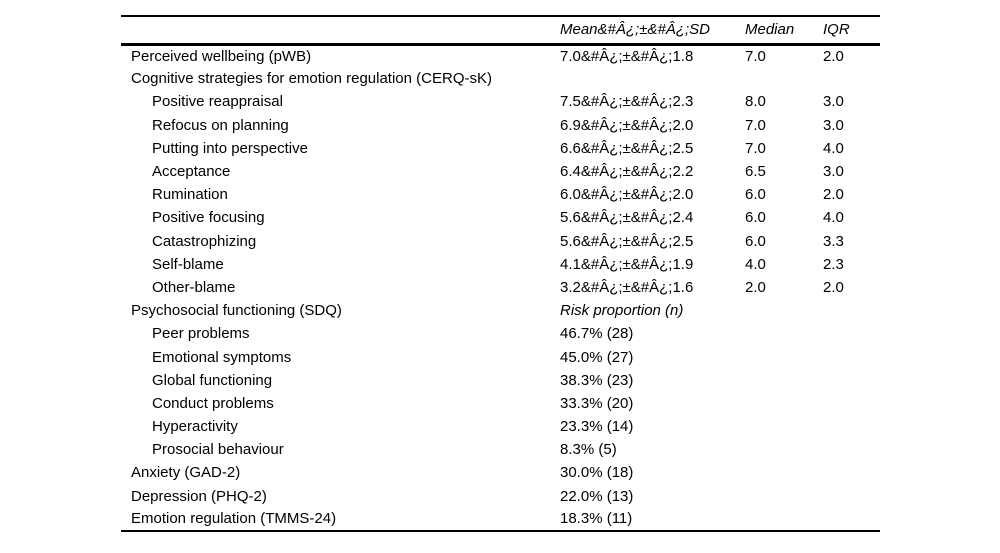 The image size is (1000, 553). What do you see at coordinates (597, 380) in the screenshot?
I see `mean-sd-cell: 38.3% (23)` at bounding box center [597, 380].